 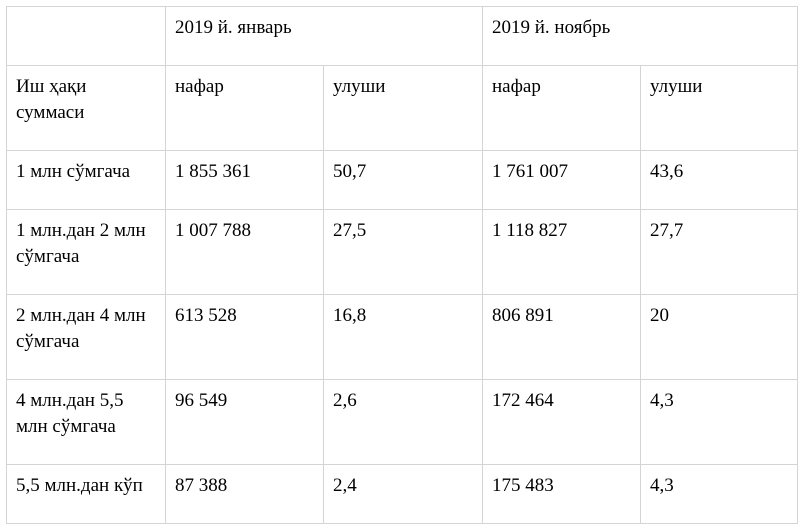 I want to click on count-january-cell: 1 855 361, so click(x=244, y=180).